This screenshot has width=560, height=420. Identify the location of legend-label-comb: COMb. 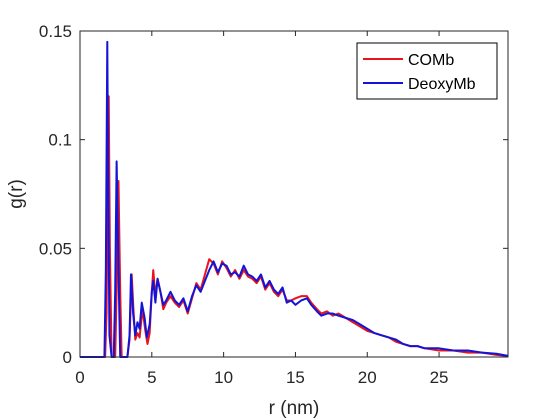
(431, 60).